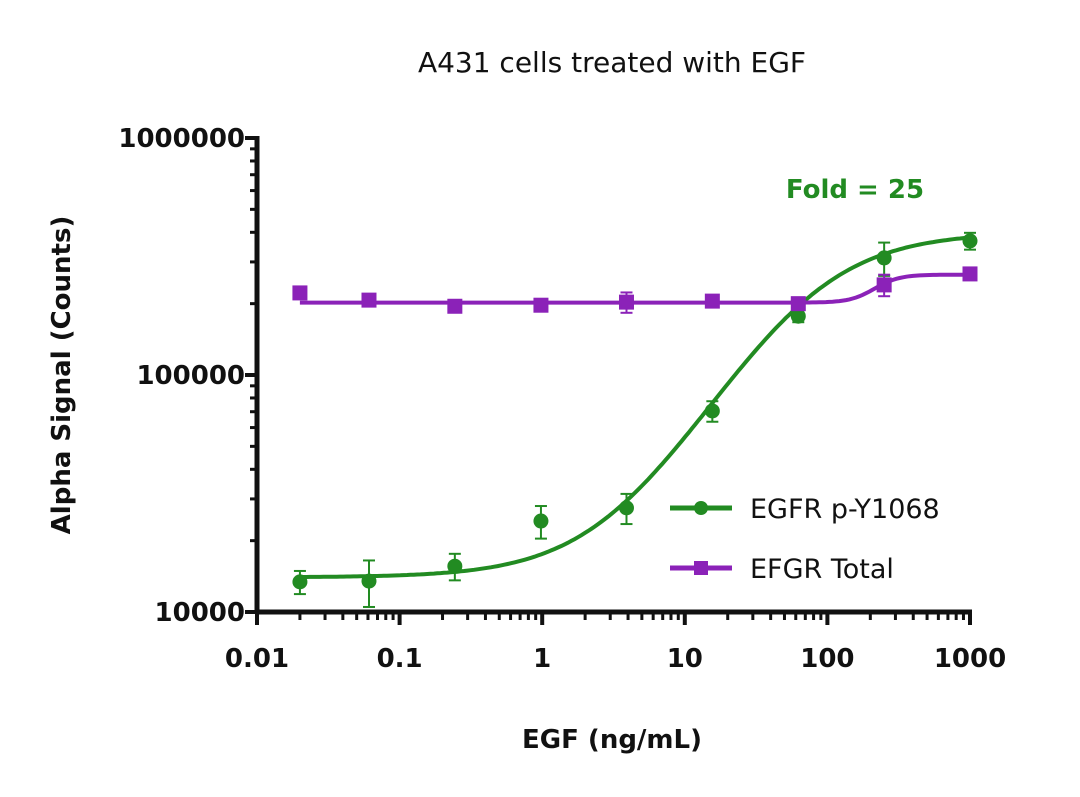  What do you see at coordinates (685, 659) in the screenshot?
I see `x-tick-label: 10` at bounding box center [685, 659].